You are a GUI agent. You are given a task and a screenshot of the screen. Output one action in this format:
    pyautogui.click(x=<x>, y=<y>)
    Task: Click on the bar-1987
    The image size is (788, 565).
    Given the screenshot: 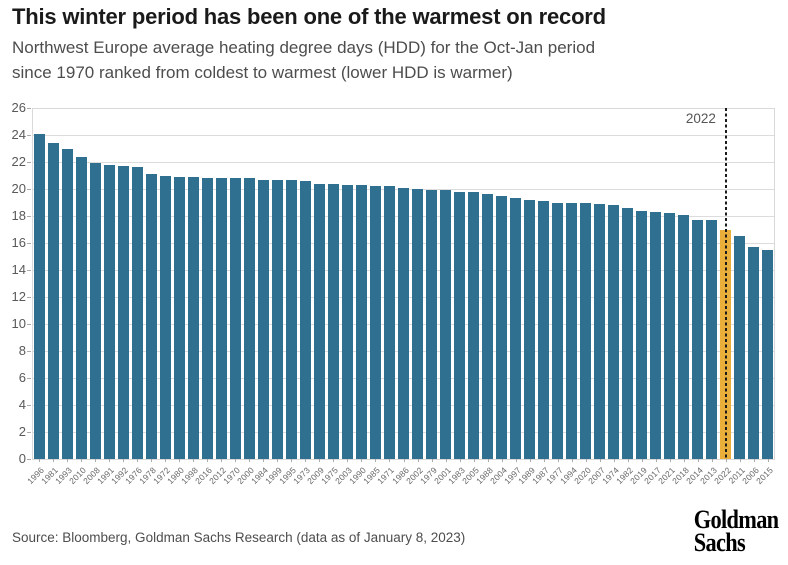 What is the action you would take?
    pyautogui.click(x=544, y=330)
    